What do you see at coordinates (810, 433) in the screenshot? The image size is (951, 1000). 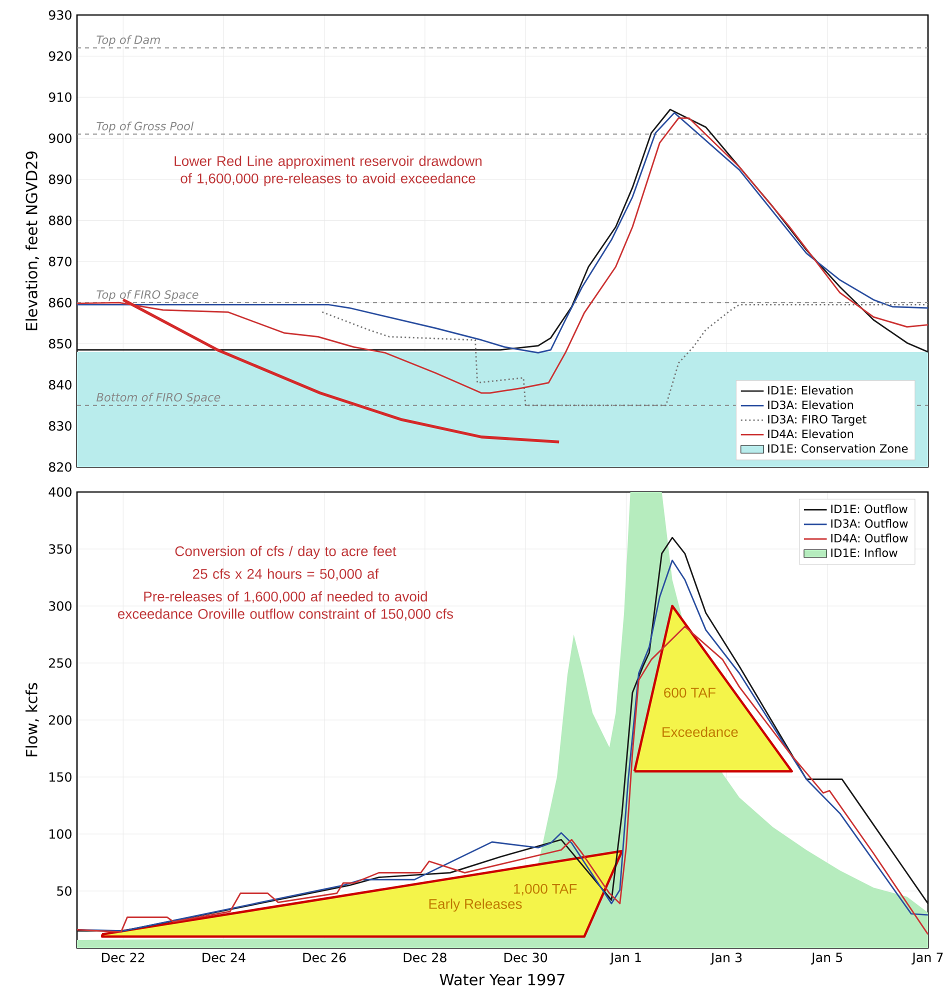 I see `legend-label: ID4A: Elevation` at bounding box center [810, 433].